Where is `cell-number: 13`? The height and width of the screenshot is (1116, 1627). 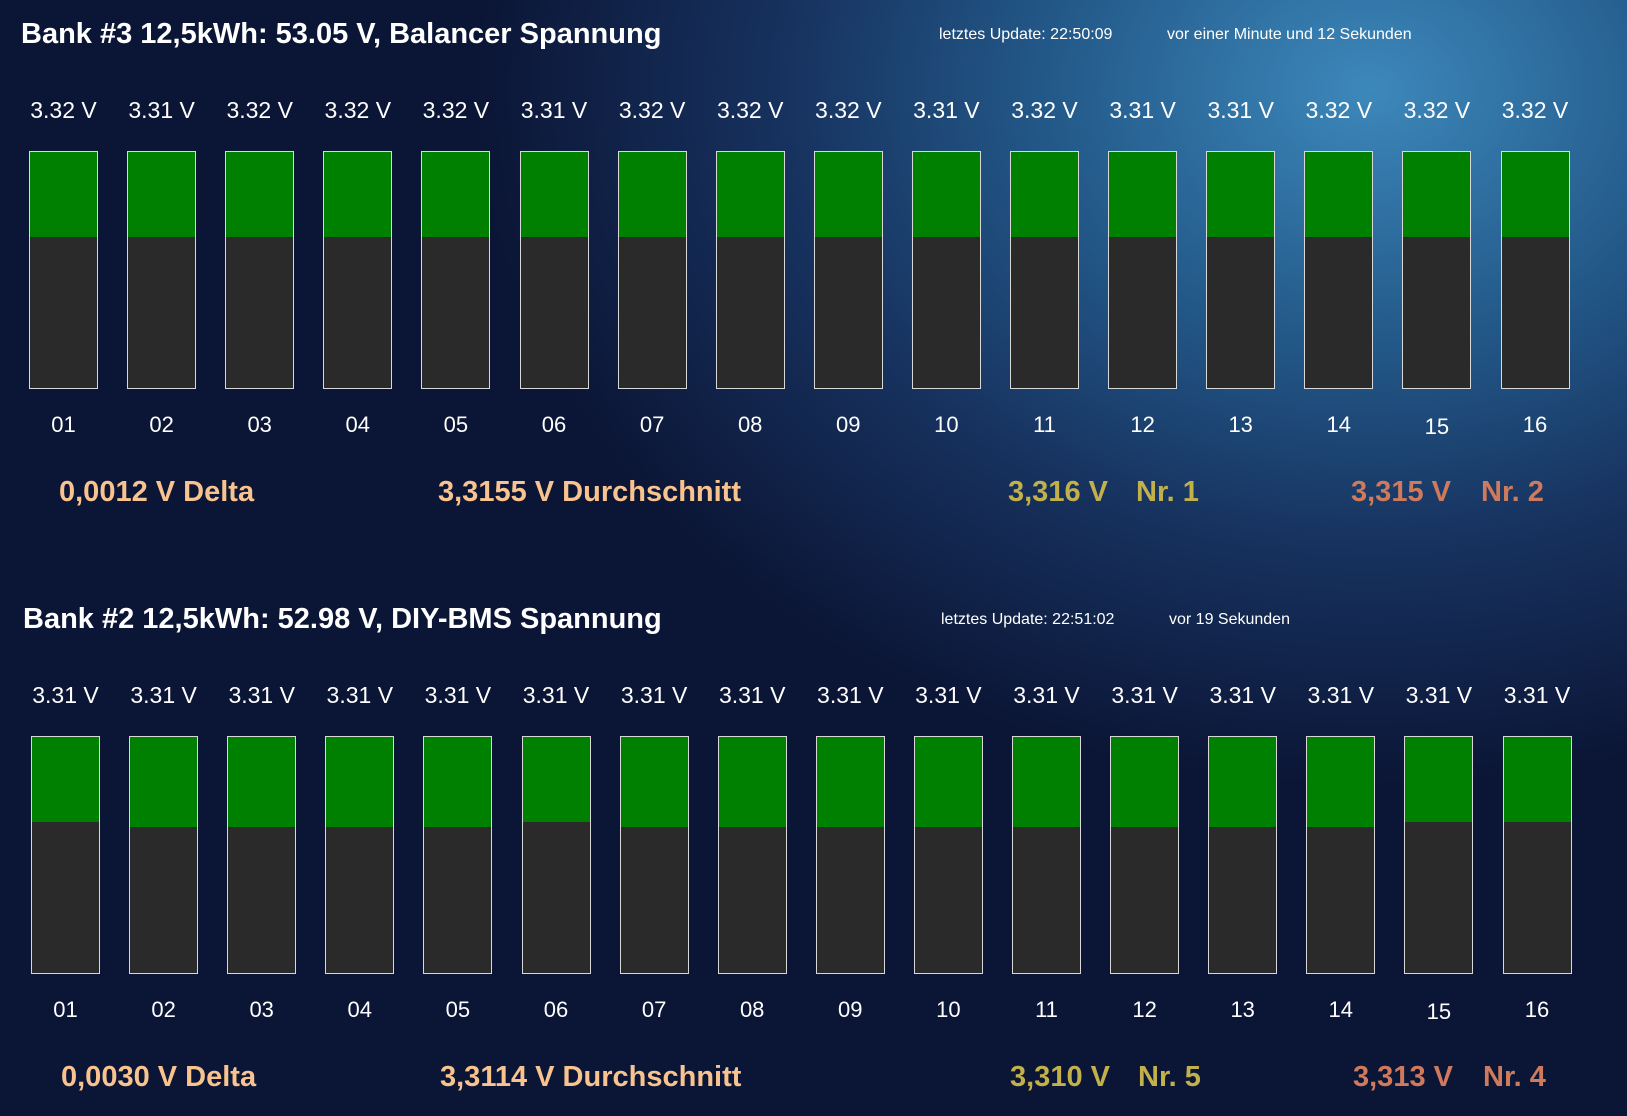 cell-number: 13 is located at coordinates (1240, 424).